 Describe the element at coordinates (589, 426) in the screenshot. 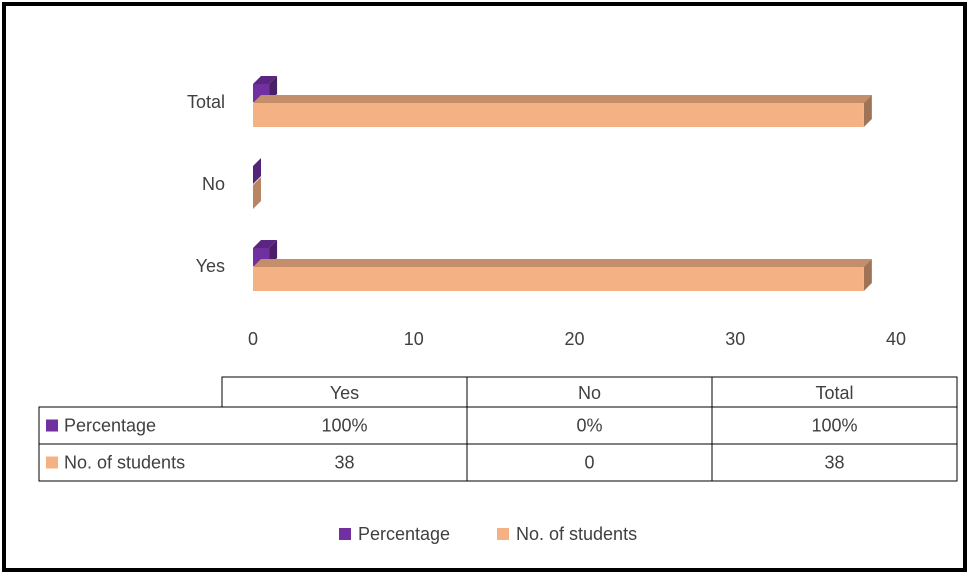

I see `data-table-cell-percentage-no: 0%` at that location.